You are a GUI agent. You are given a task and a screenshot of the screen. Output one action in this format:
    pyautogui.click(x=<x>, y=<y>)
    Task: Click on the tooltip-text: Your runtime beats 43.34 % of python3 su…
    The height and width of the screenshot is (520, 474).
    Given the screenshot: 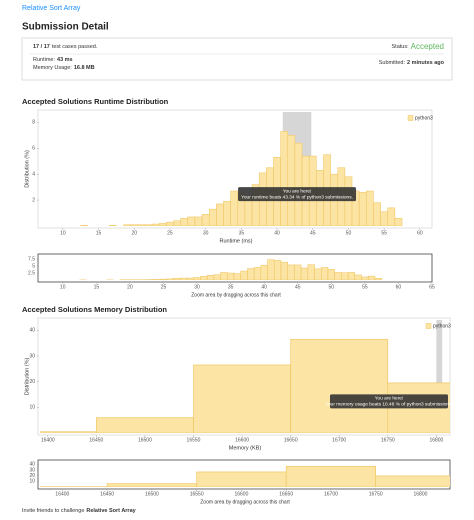 What is the action you would take?
    pyautogui.click(x=297, y=197)
    